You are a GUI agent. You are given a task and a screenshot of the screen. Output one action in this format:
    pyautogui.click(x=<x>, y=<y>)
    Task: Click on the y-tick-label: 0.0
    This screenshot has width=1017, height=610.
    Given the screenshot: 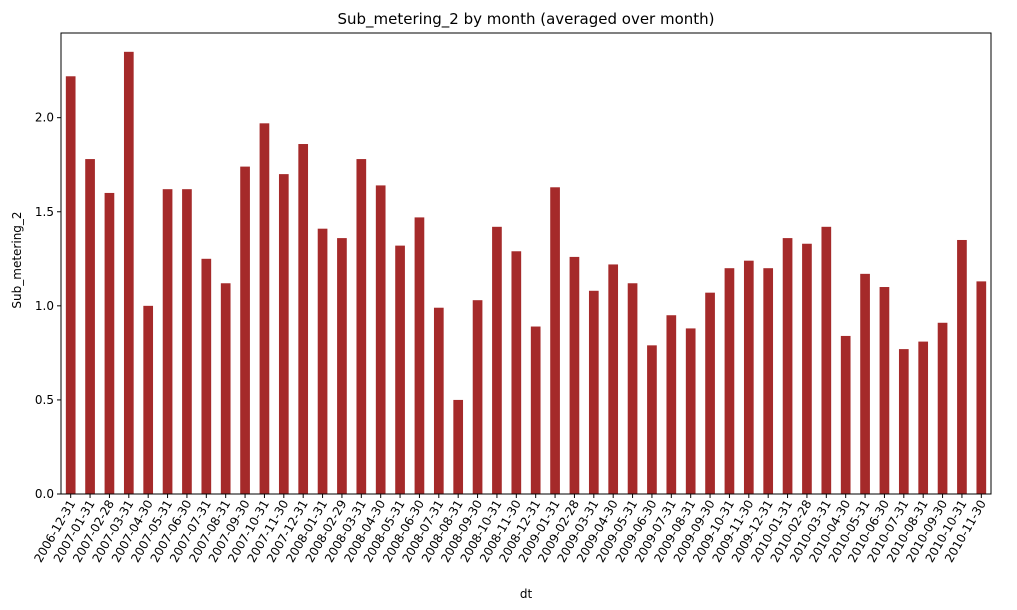 What is the action you would take?
    pyautogui.click(x=44, y=494)
    